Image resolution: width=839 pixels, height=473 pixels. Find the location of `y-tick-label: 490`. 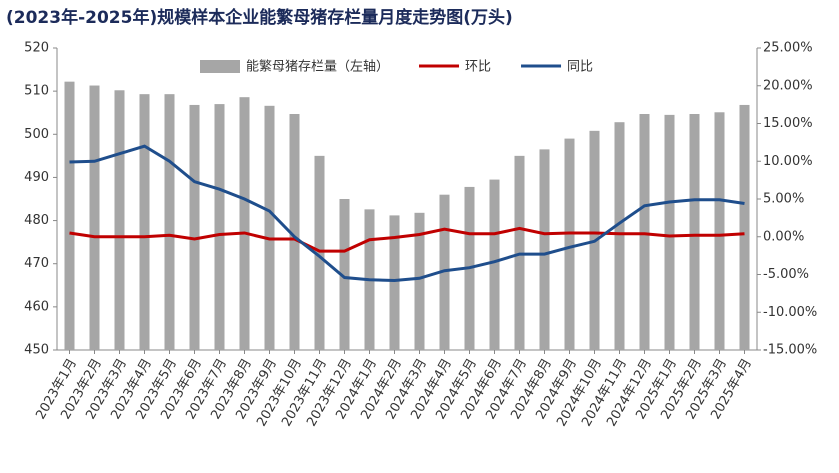

y-tick-label: 490 is located at coordinates (36, 177).